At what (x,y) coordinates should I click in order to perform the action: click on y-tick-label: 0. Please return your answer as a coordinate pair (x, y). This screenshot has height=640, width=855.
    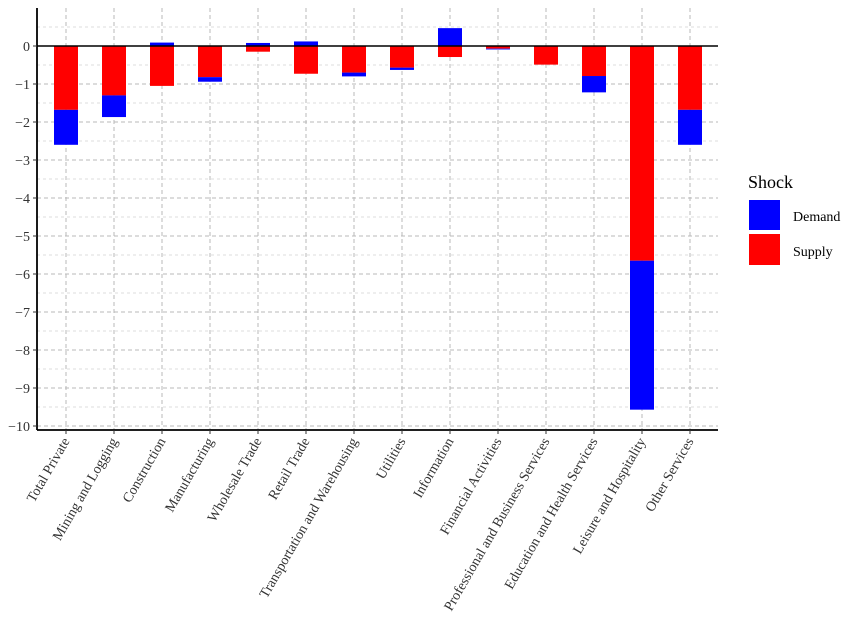
    Looking at the image, I should click on (26, 47).